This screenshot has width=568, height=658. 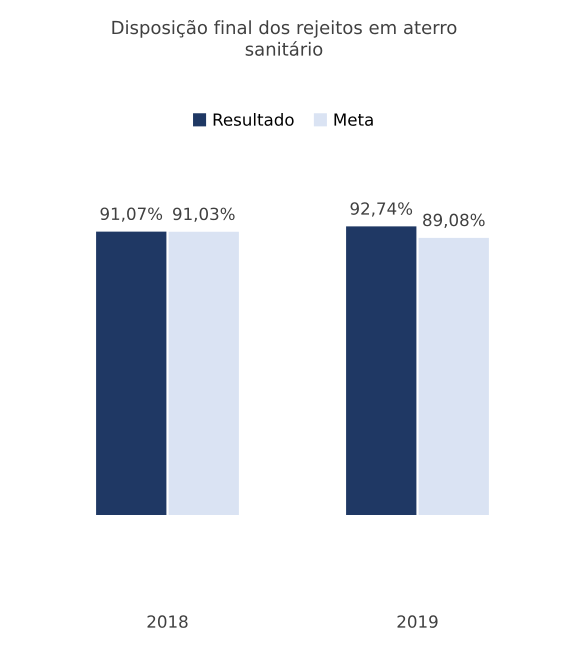 I want to click on data-label: 91,03%, so click(x=204, y=215).